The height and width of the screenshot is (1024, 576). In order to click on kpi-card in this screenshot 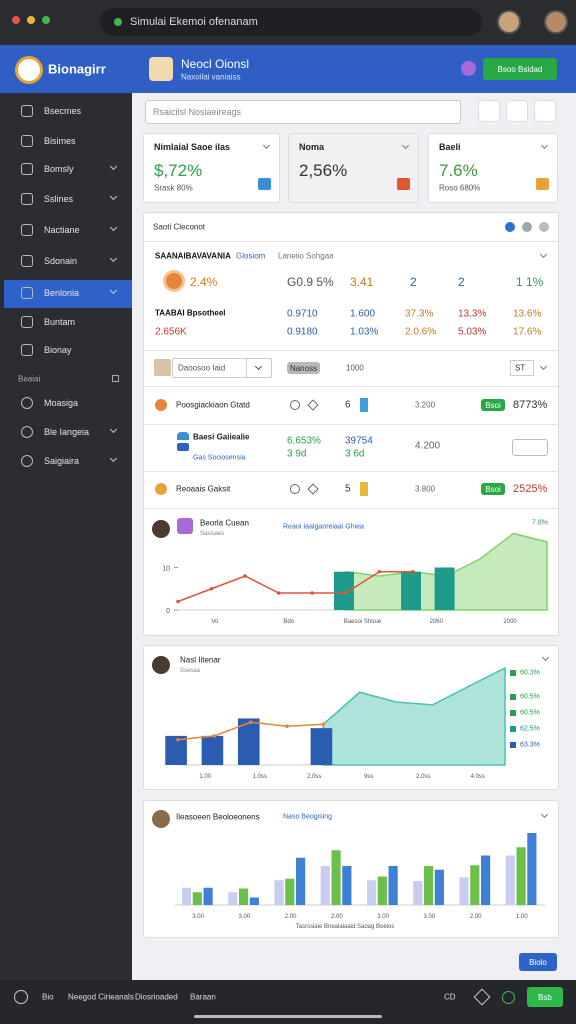, I will do `click(353, 168)`.